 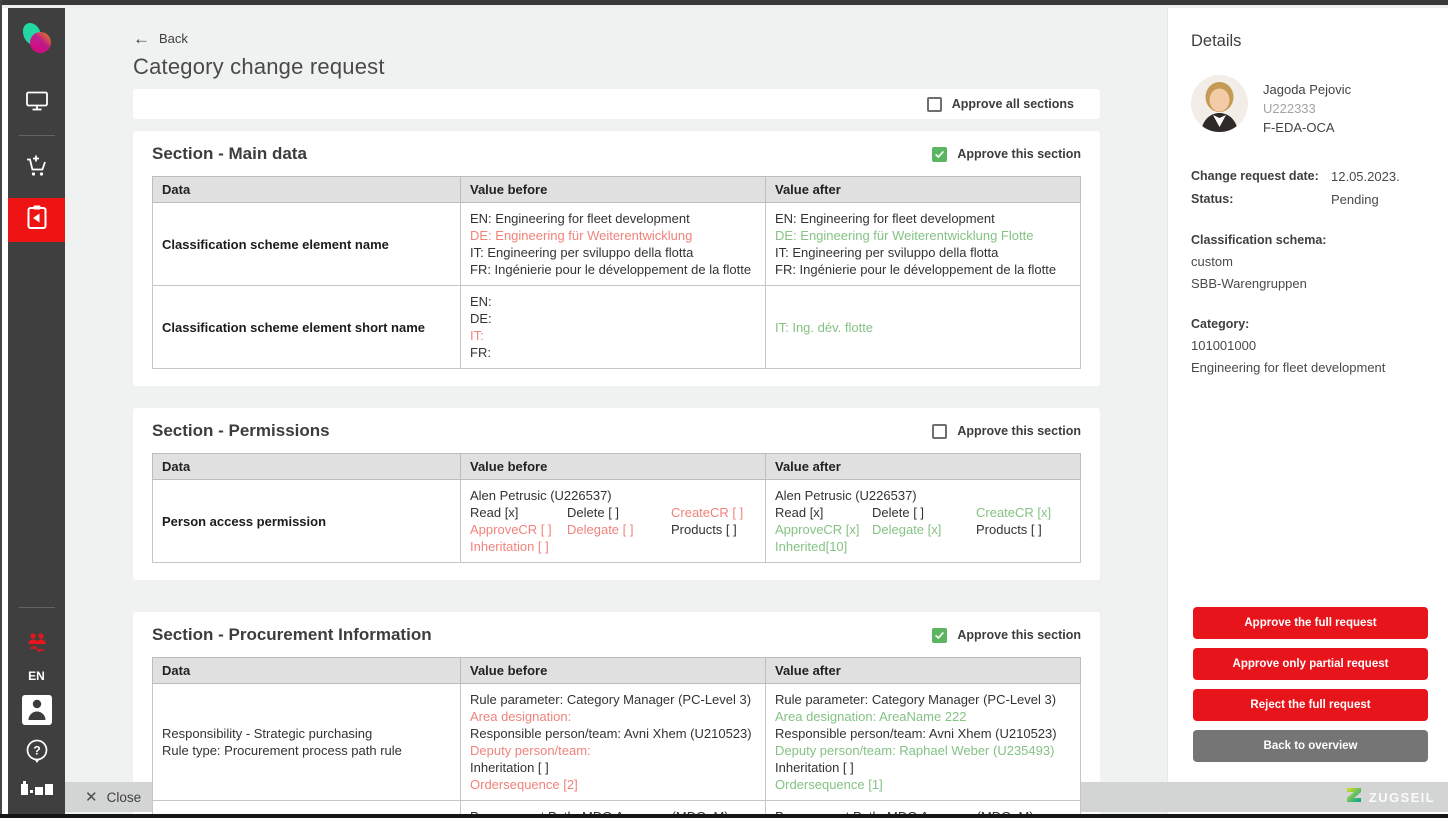 I want to click on back-to-overview-button: Back to overview, so click(x=1310, y=746).